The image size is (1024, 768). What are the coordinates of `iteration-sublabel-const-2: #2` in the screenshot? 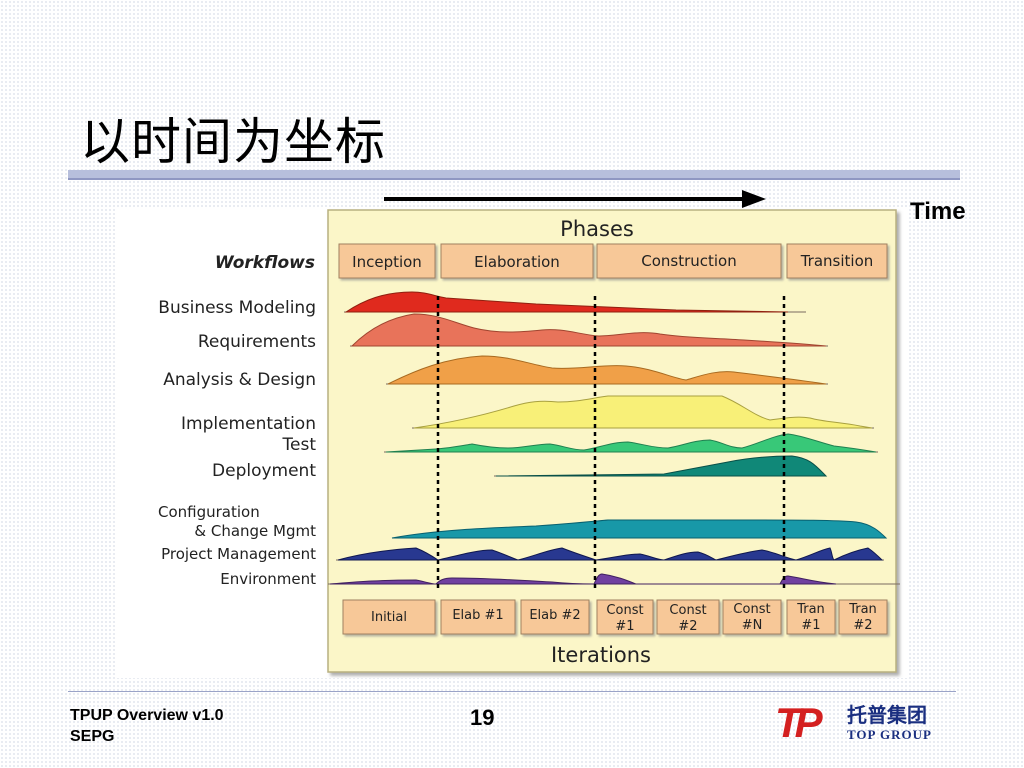 It's located at (687, 626).